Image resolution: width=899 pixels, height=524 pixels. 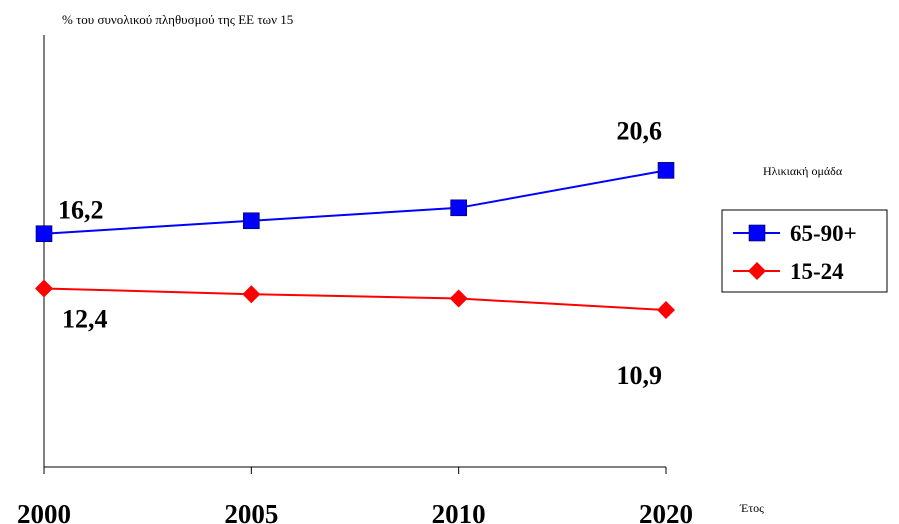 What do you see at coordinates (803, 171) in the screenshot?
I see `legend-title: Ηλικιακή ομάδα` at bounding box center [803, 171].